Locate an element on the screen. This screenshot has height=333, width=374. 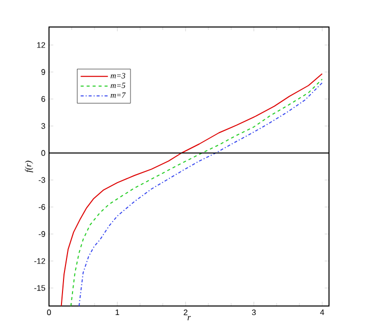
x-axis-title: r is located at coordinates (189, 318).